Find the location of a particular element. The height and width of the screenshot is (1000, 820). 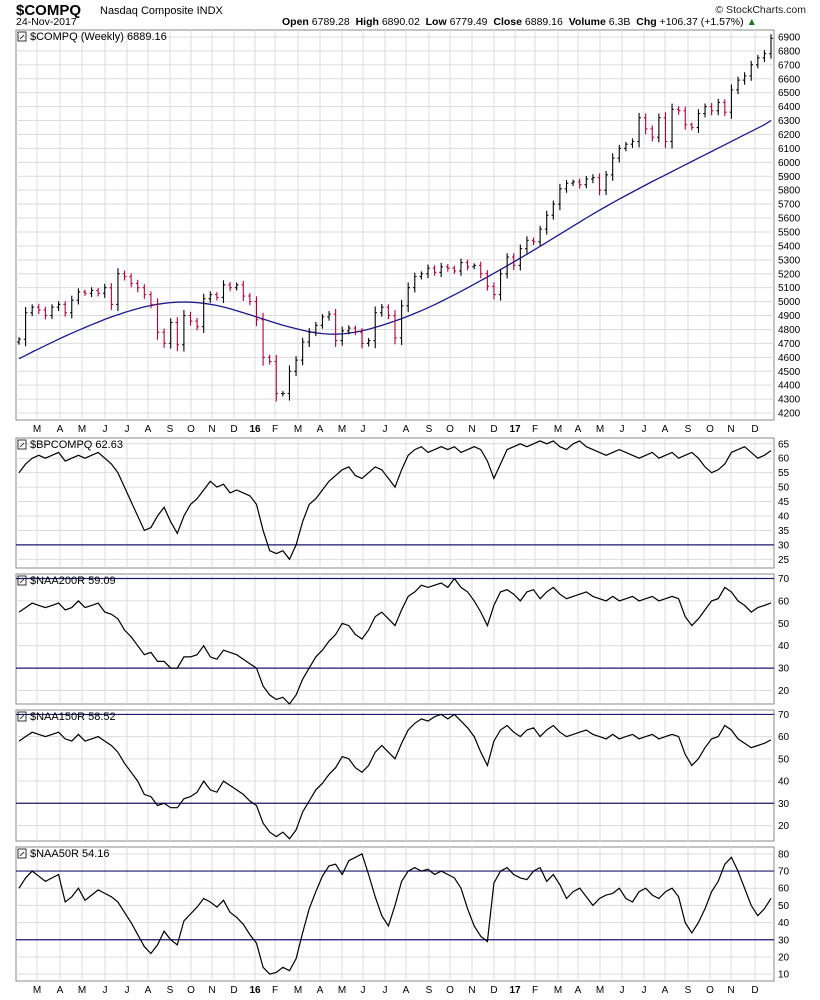

panel-frame is located at coordinates (395, 775).